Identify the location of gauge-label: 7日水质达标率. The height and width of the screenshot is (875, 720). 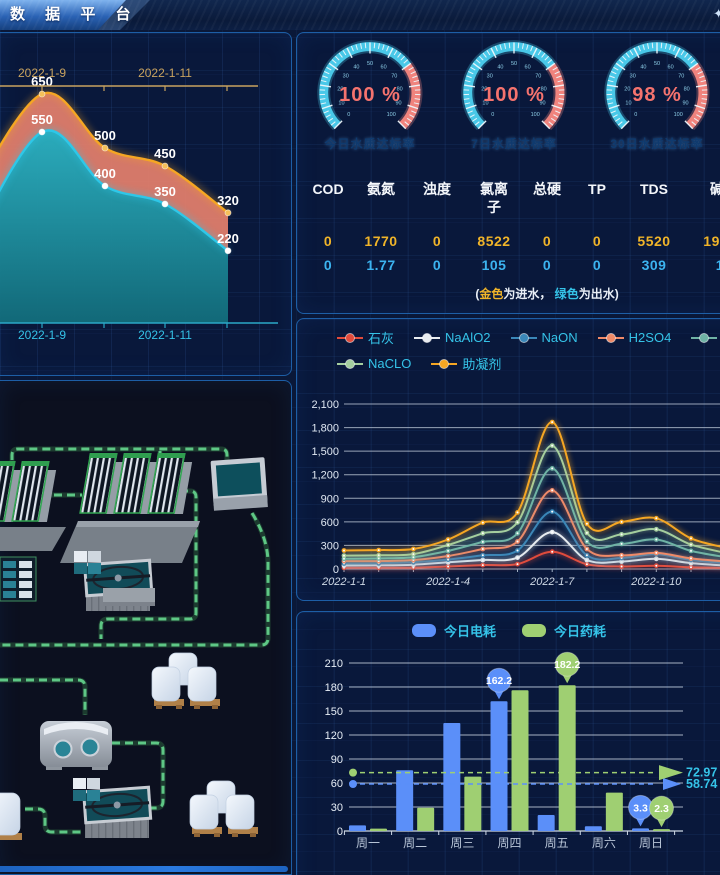
(514, 144).